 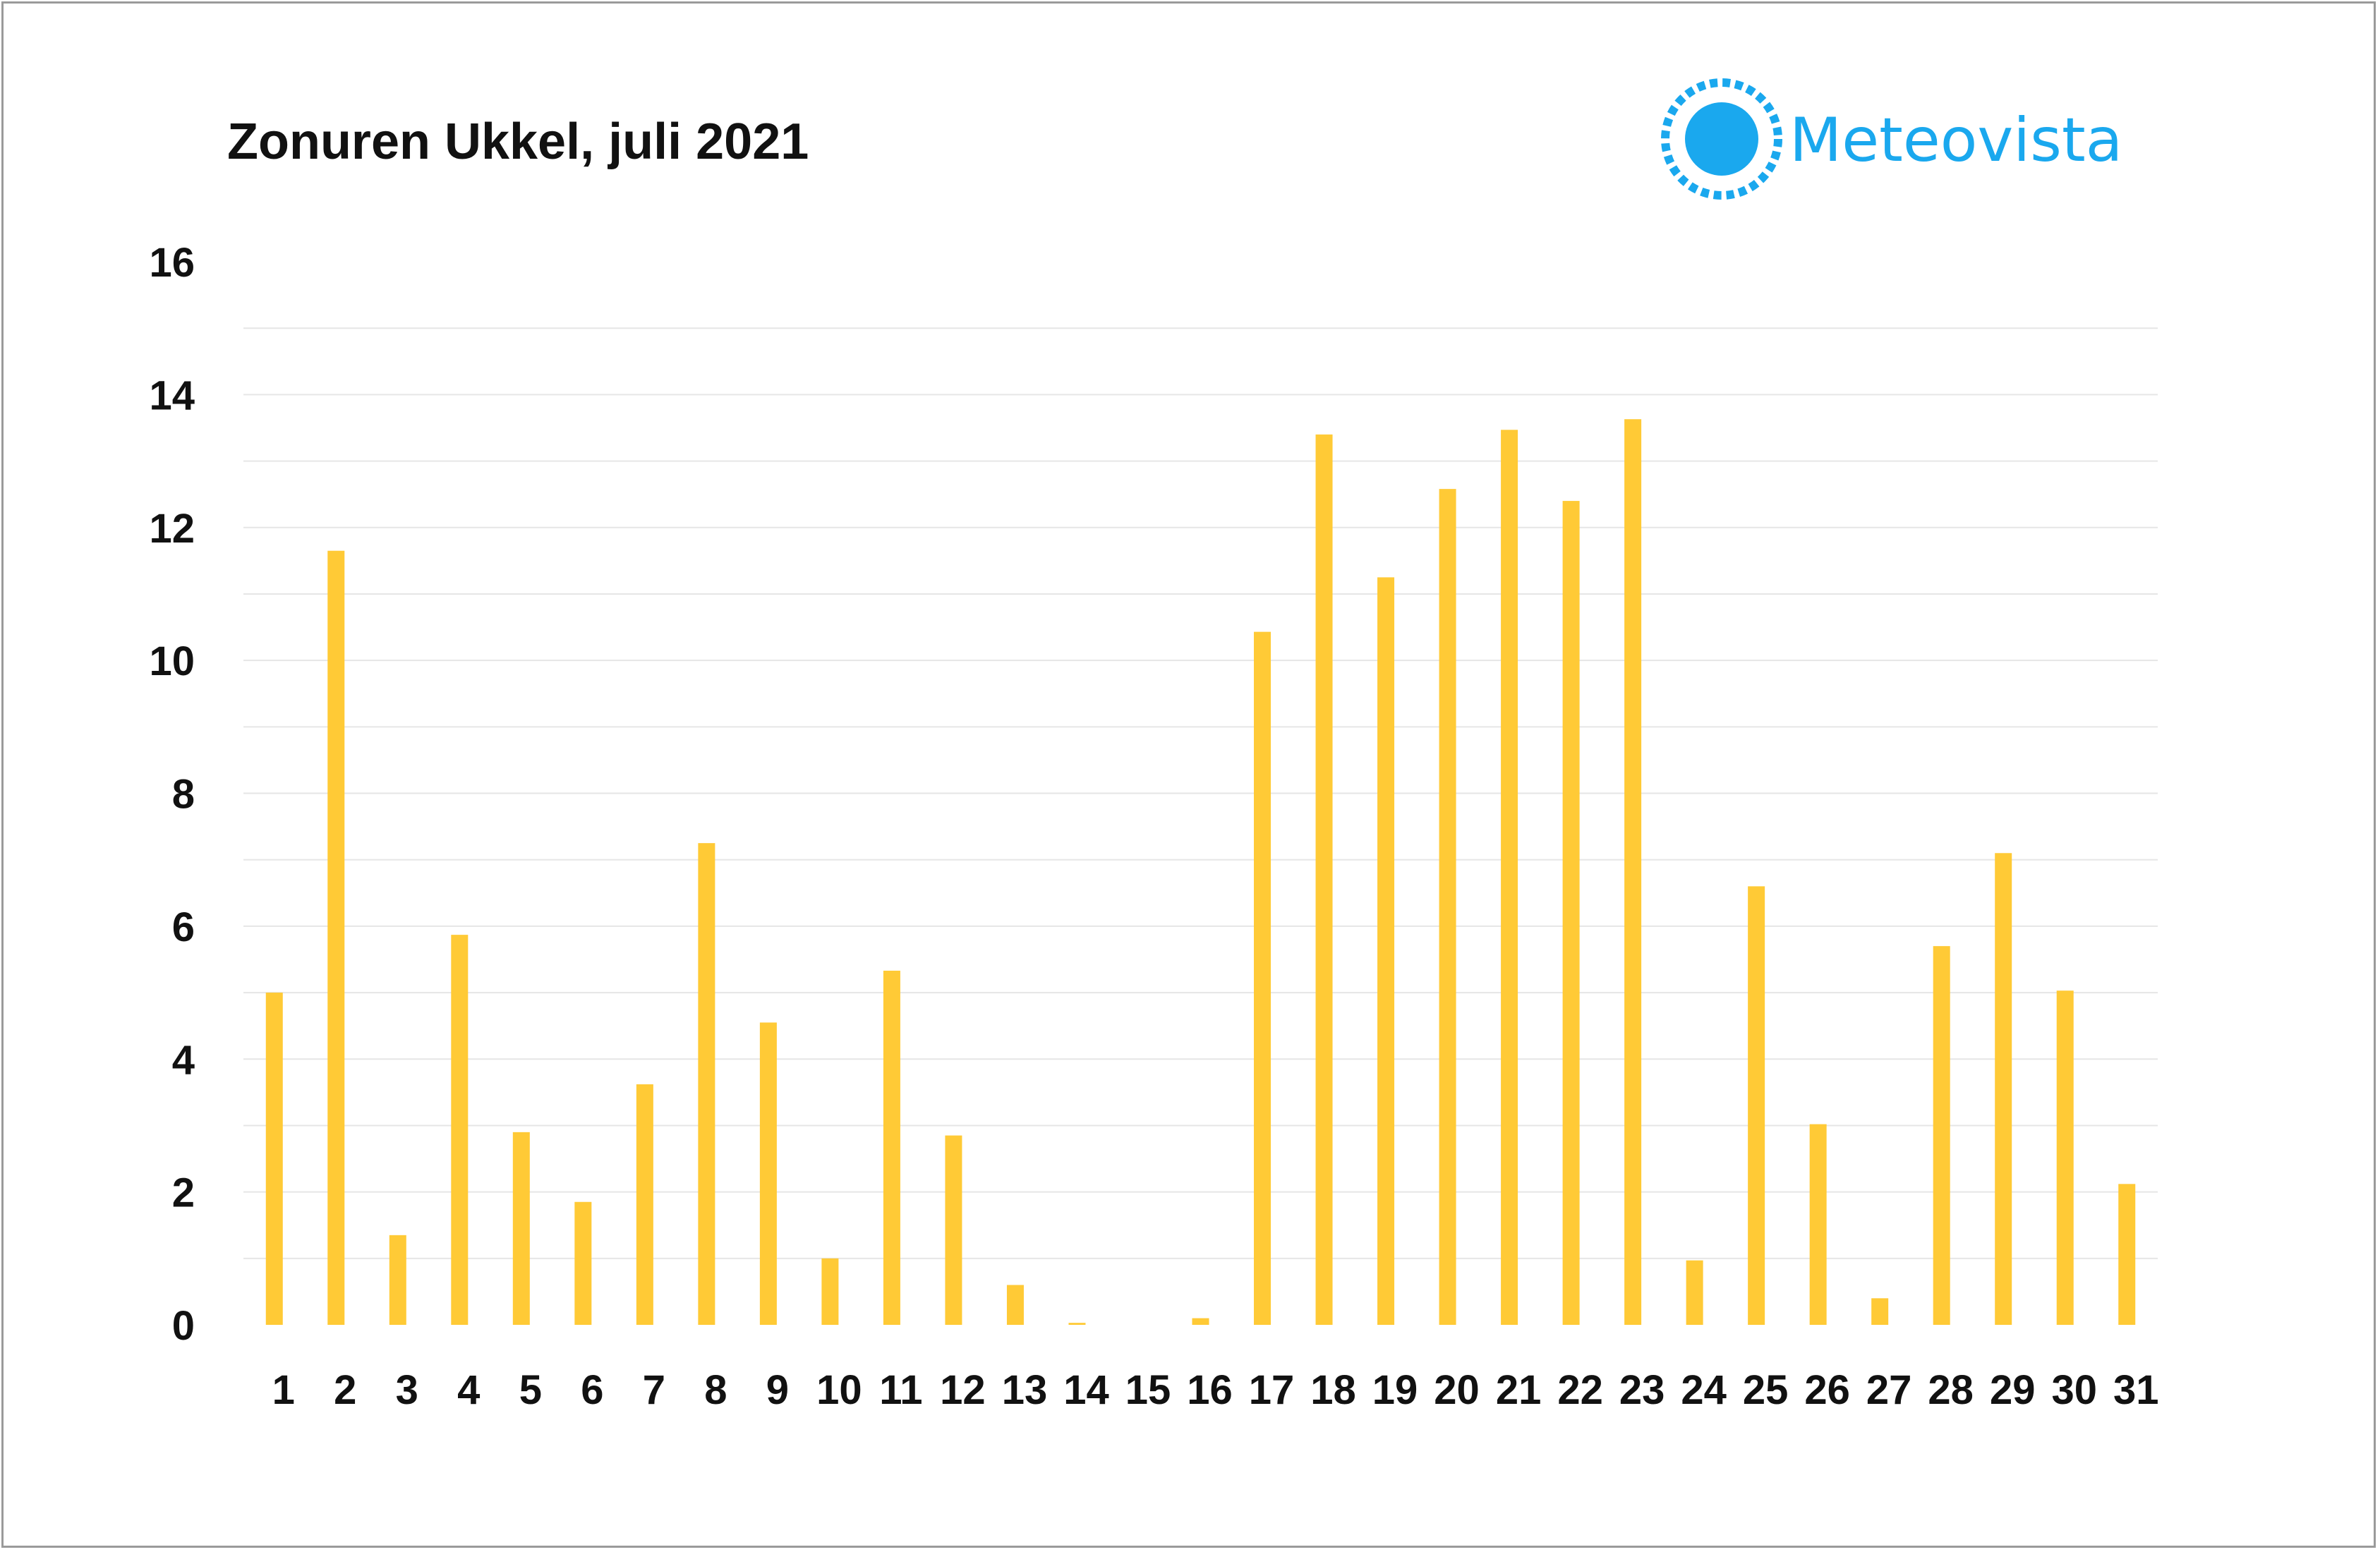 What do you see at coordinates (778, 1390) in the screenshot?
I see `x-tick-label: 9` at bounding box center [778, 1390].